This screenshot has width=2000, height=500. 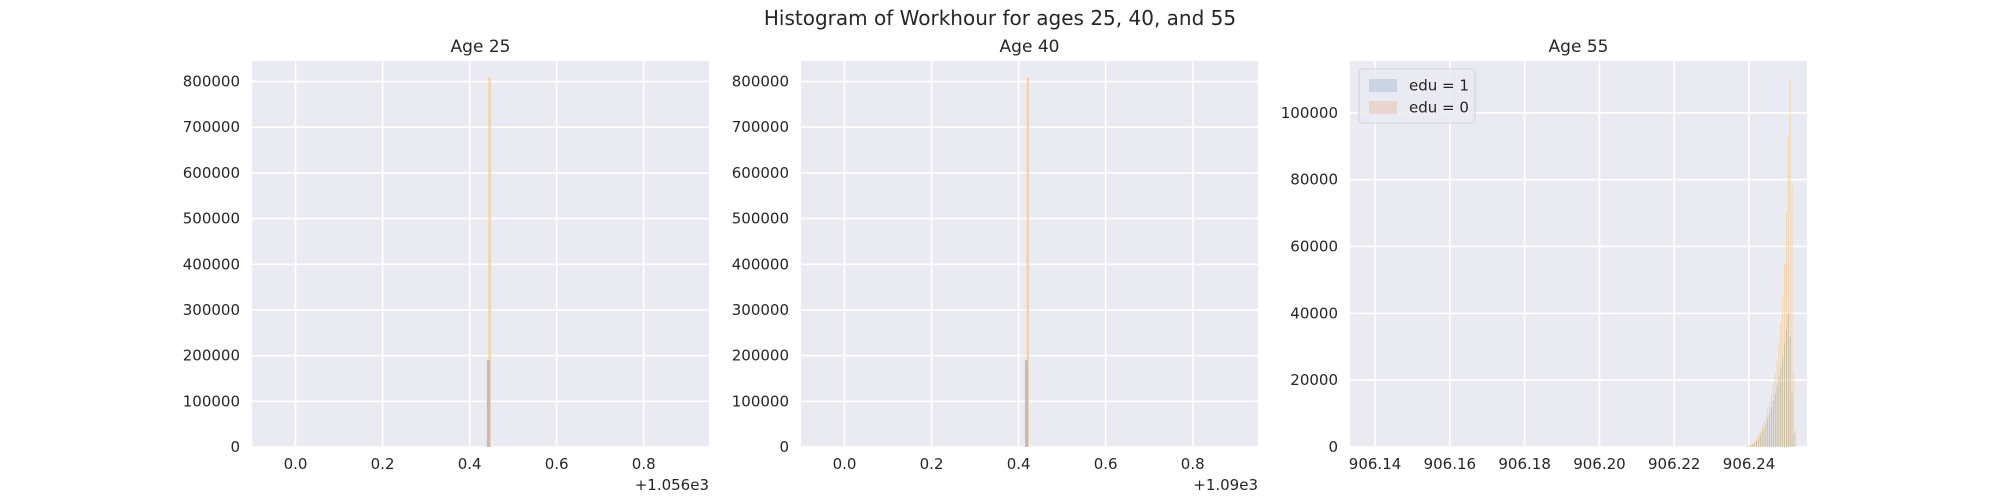 I want to click on age-40-bar-edu0, so click(x=1027, y=261).